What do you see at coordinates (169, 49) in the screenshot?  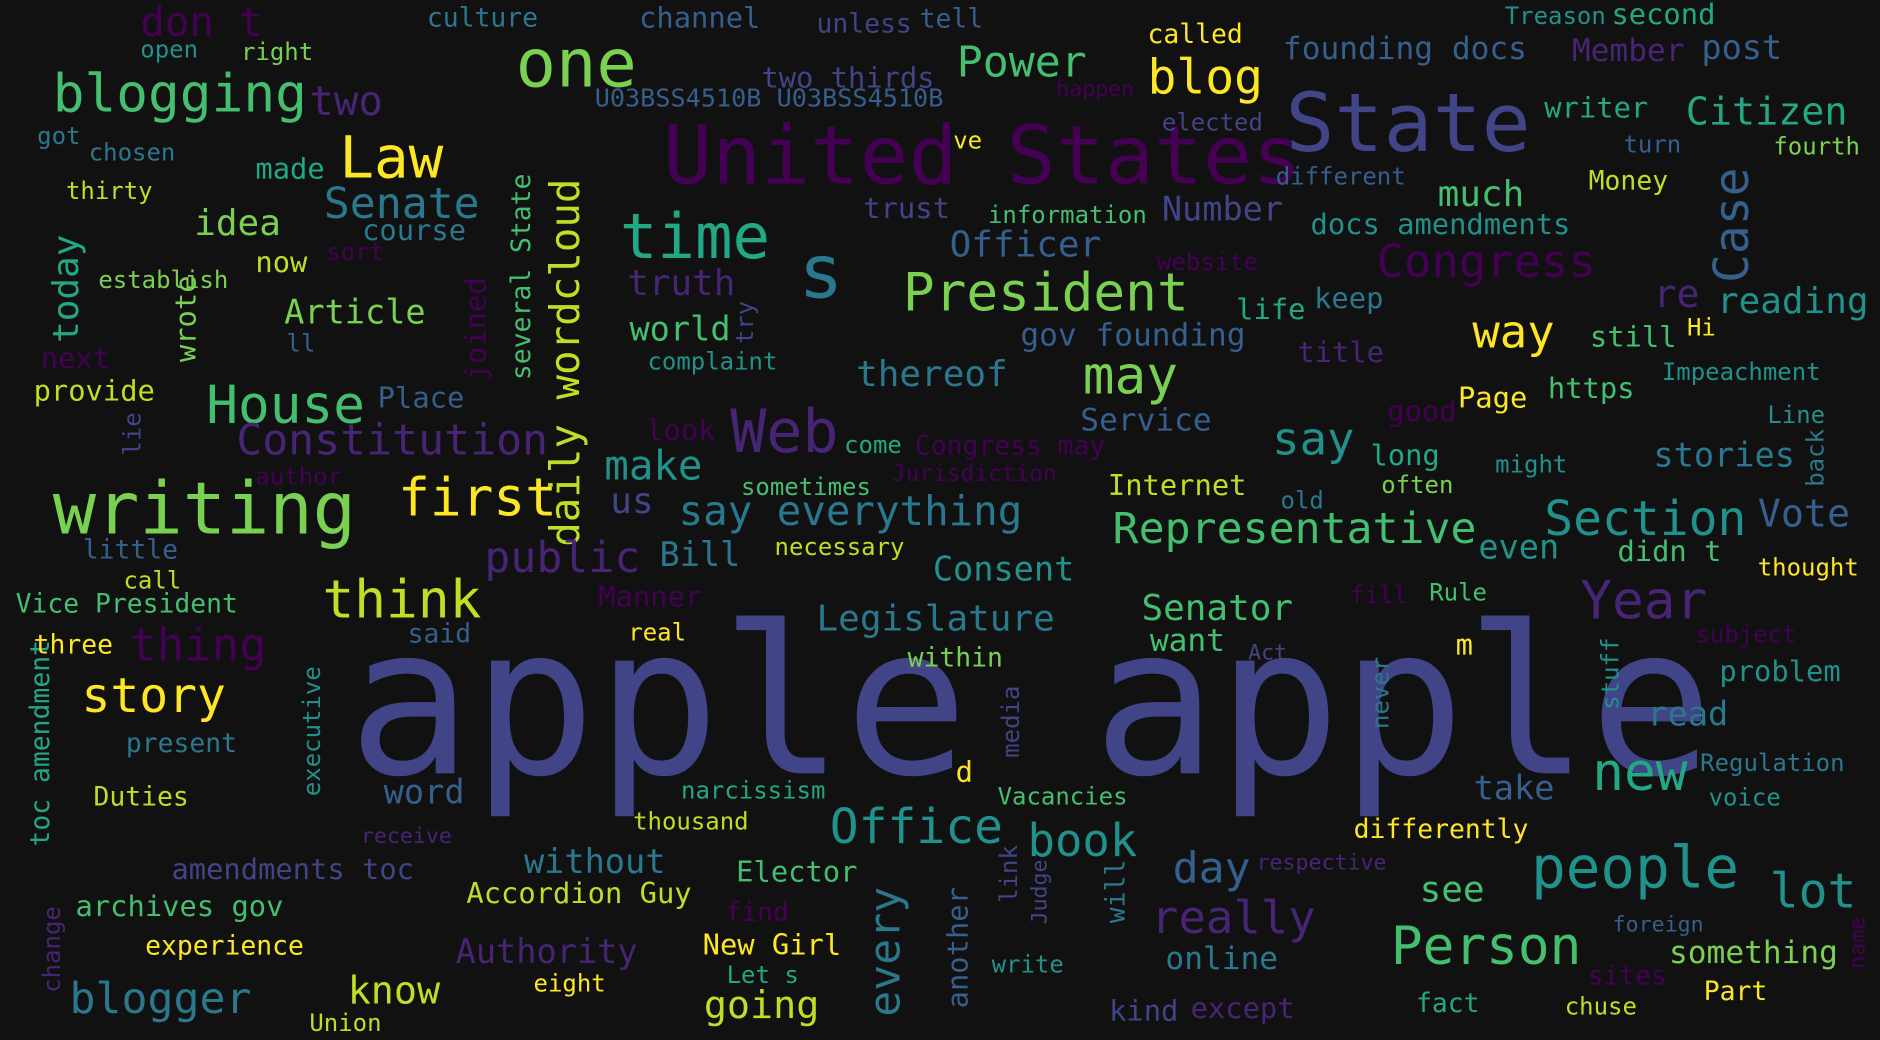 I see `word-open: open` at bounding box center [169, 49].